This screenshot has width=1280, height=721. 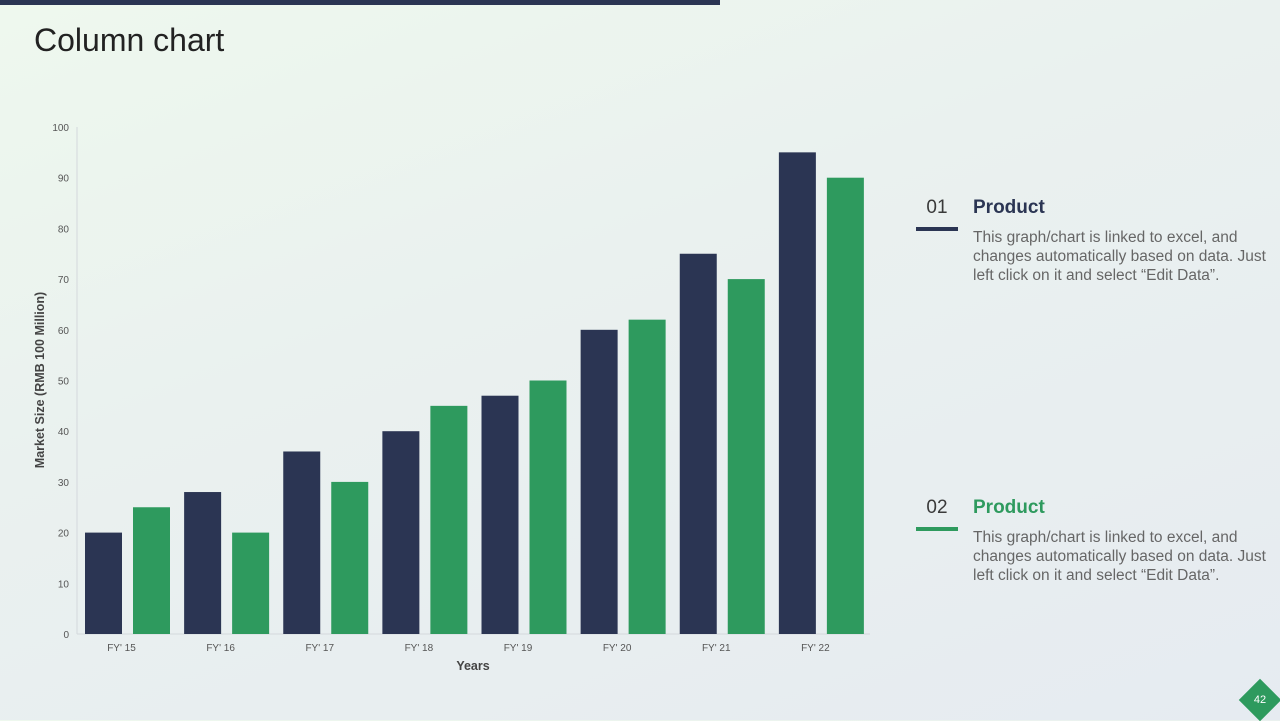 What do you see at coordinates (64, 432) in the screenshot?
I see `y-tick-label: 40` at bounding box center [64, 432].